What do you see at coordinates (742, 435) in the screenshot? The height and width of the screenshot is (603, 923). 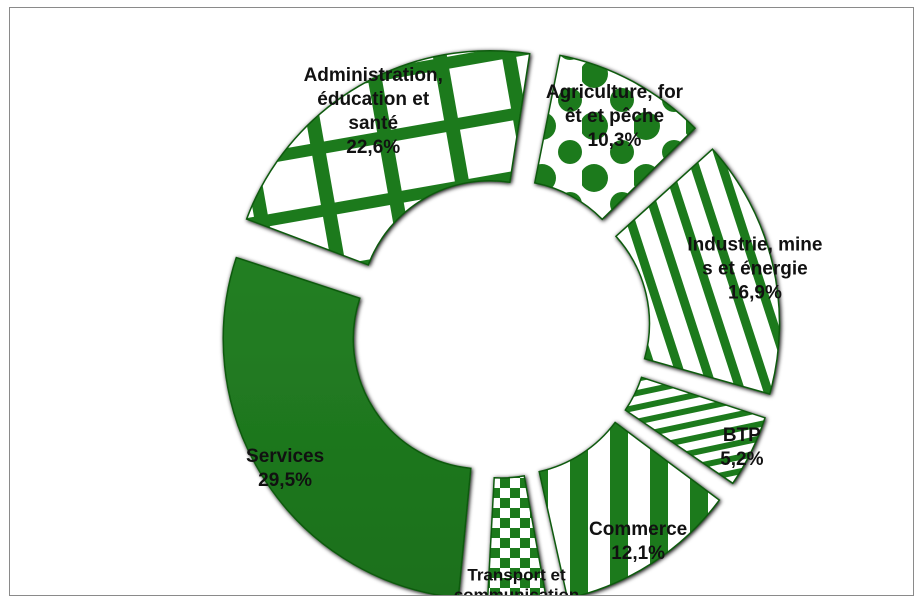 I see `slice-name-line: BTP` at bounding box center [742, 435].